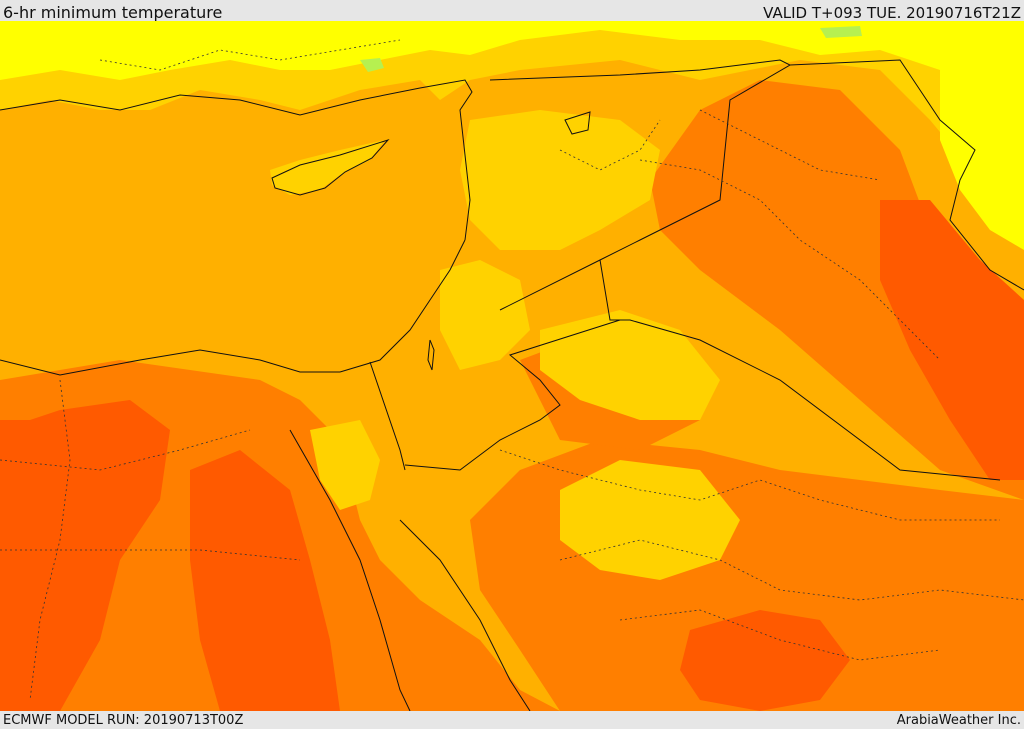 Image resolution: width=1024 pixels, height=729 pixels. Describe the element at coordinates (650, 520) in the screenshot. I see `warm-zone-saudi` at that location.